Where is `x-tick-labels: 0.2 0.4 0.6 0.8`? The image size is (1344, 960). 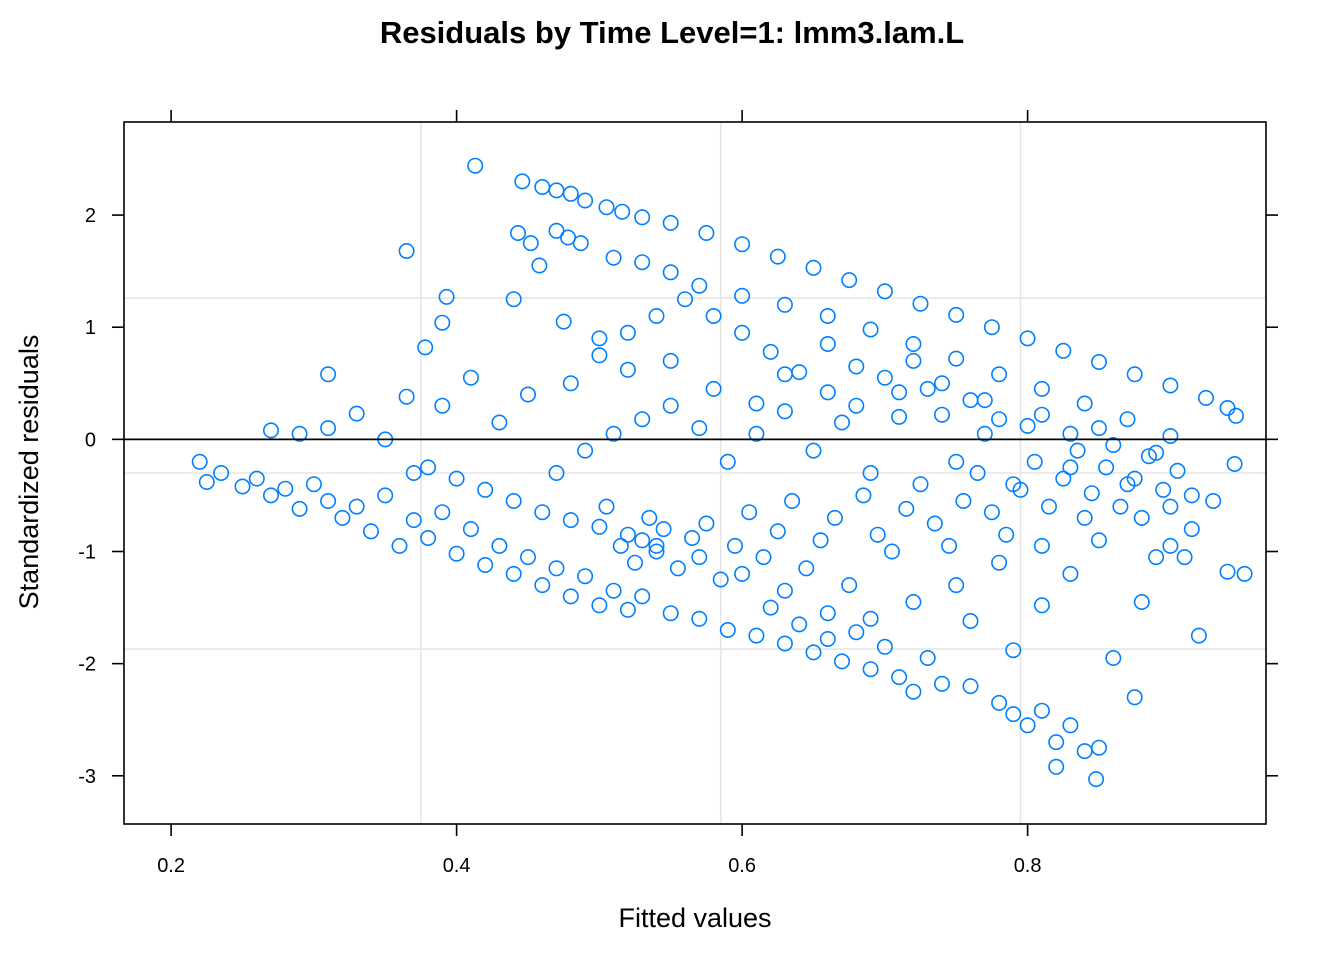 x-tick-labels: 0.2 0.4 0.6 0.8 is located at coordinates (599, 866).